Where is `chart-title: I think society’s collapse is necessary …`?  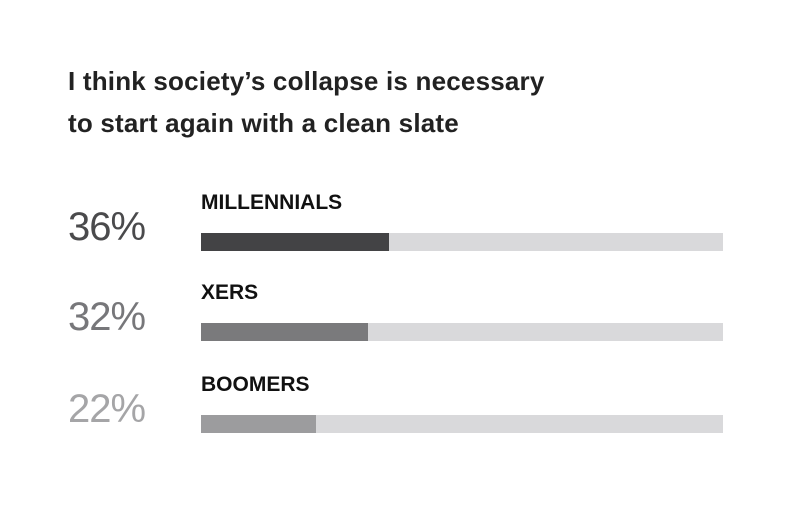 chart-title: I think society’s collapse is necessary … is located at coordinates (306, 102).